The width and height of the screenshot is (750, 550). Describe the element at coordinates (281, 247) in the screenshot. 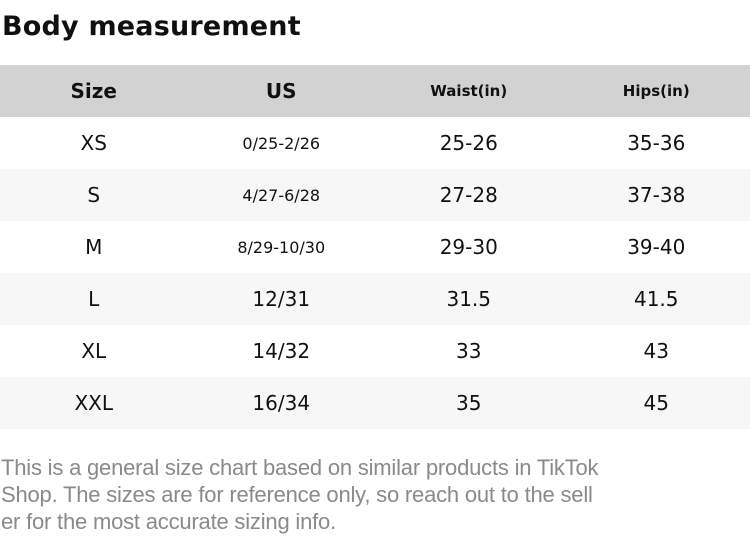

I see `cell-us: 8/29-10/30` at that location.